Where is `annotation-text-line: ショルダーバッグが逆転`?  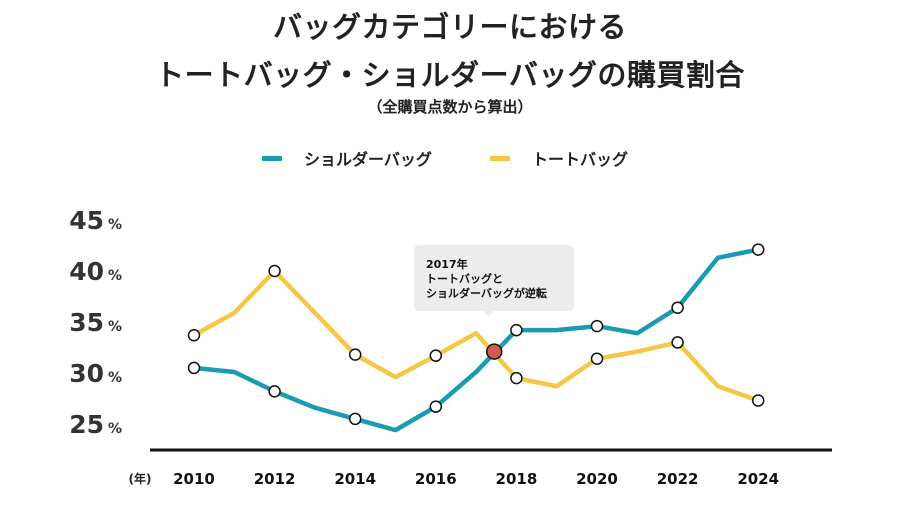 annotation-text-line: ショルダーバッグが逆転 is located at coordinates (486, 293).